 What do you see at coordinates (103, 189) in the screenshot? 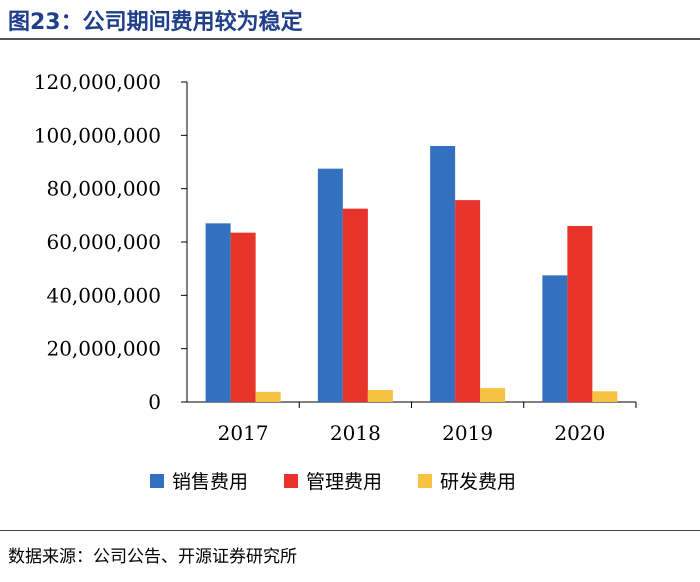
I see `y-tick-label: 80,000,000` at bounding box center [103, 189].